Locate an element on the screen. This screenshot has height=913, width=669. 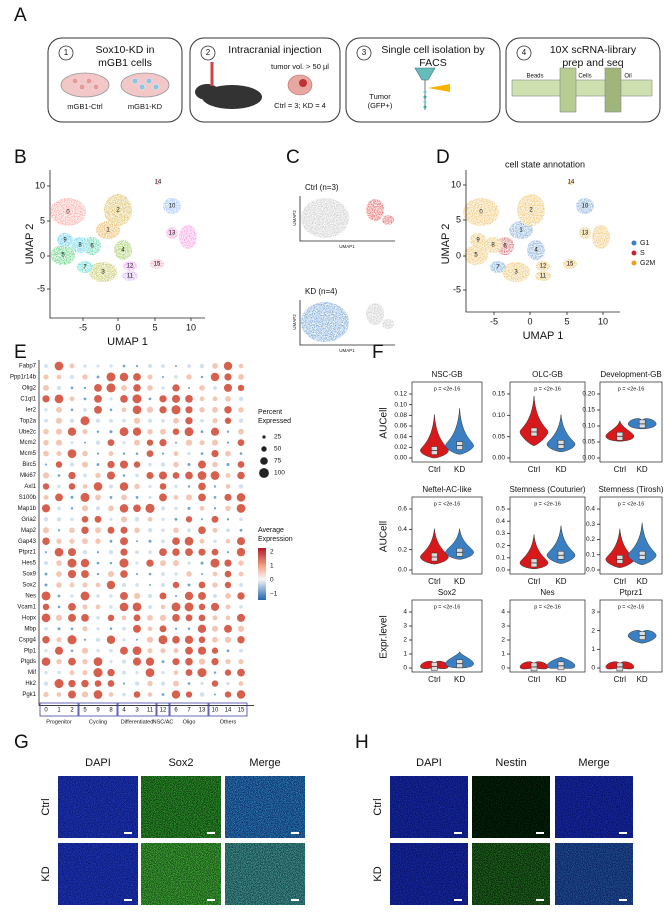
gene-label: Cspg4 is located at coordinates (28, 640).